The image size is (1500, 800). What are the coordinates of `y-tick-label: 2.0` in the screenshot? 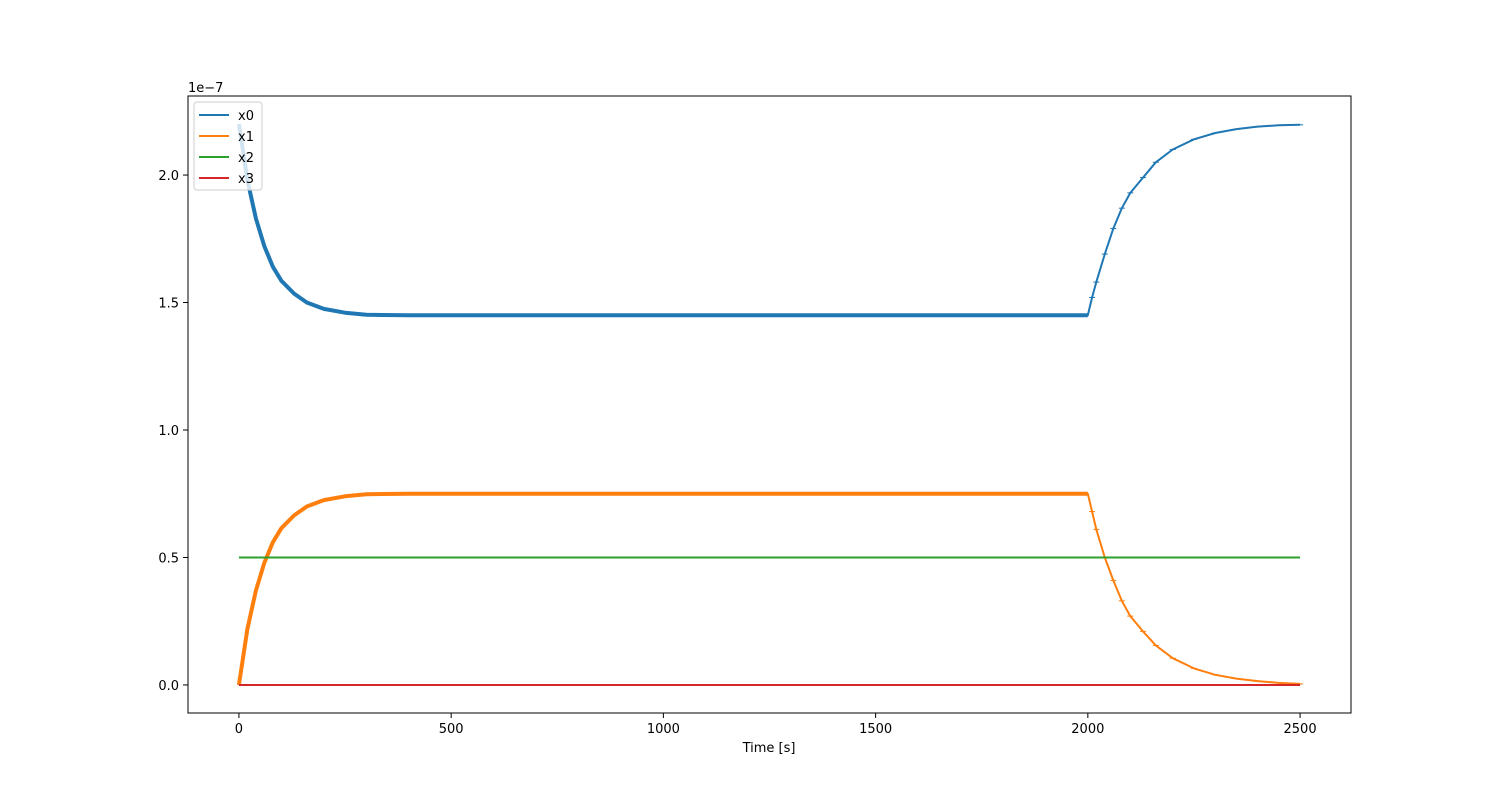 It's located at (168, 176).